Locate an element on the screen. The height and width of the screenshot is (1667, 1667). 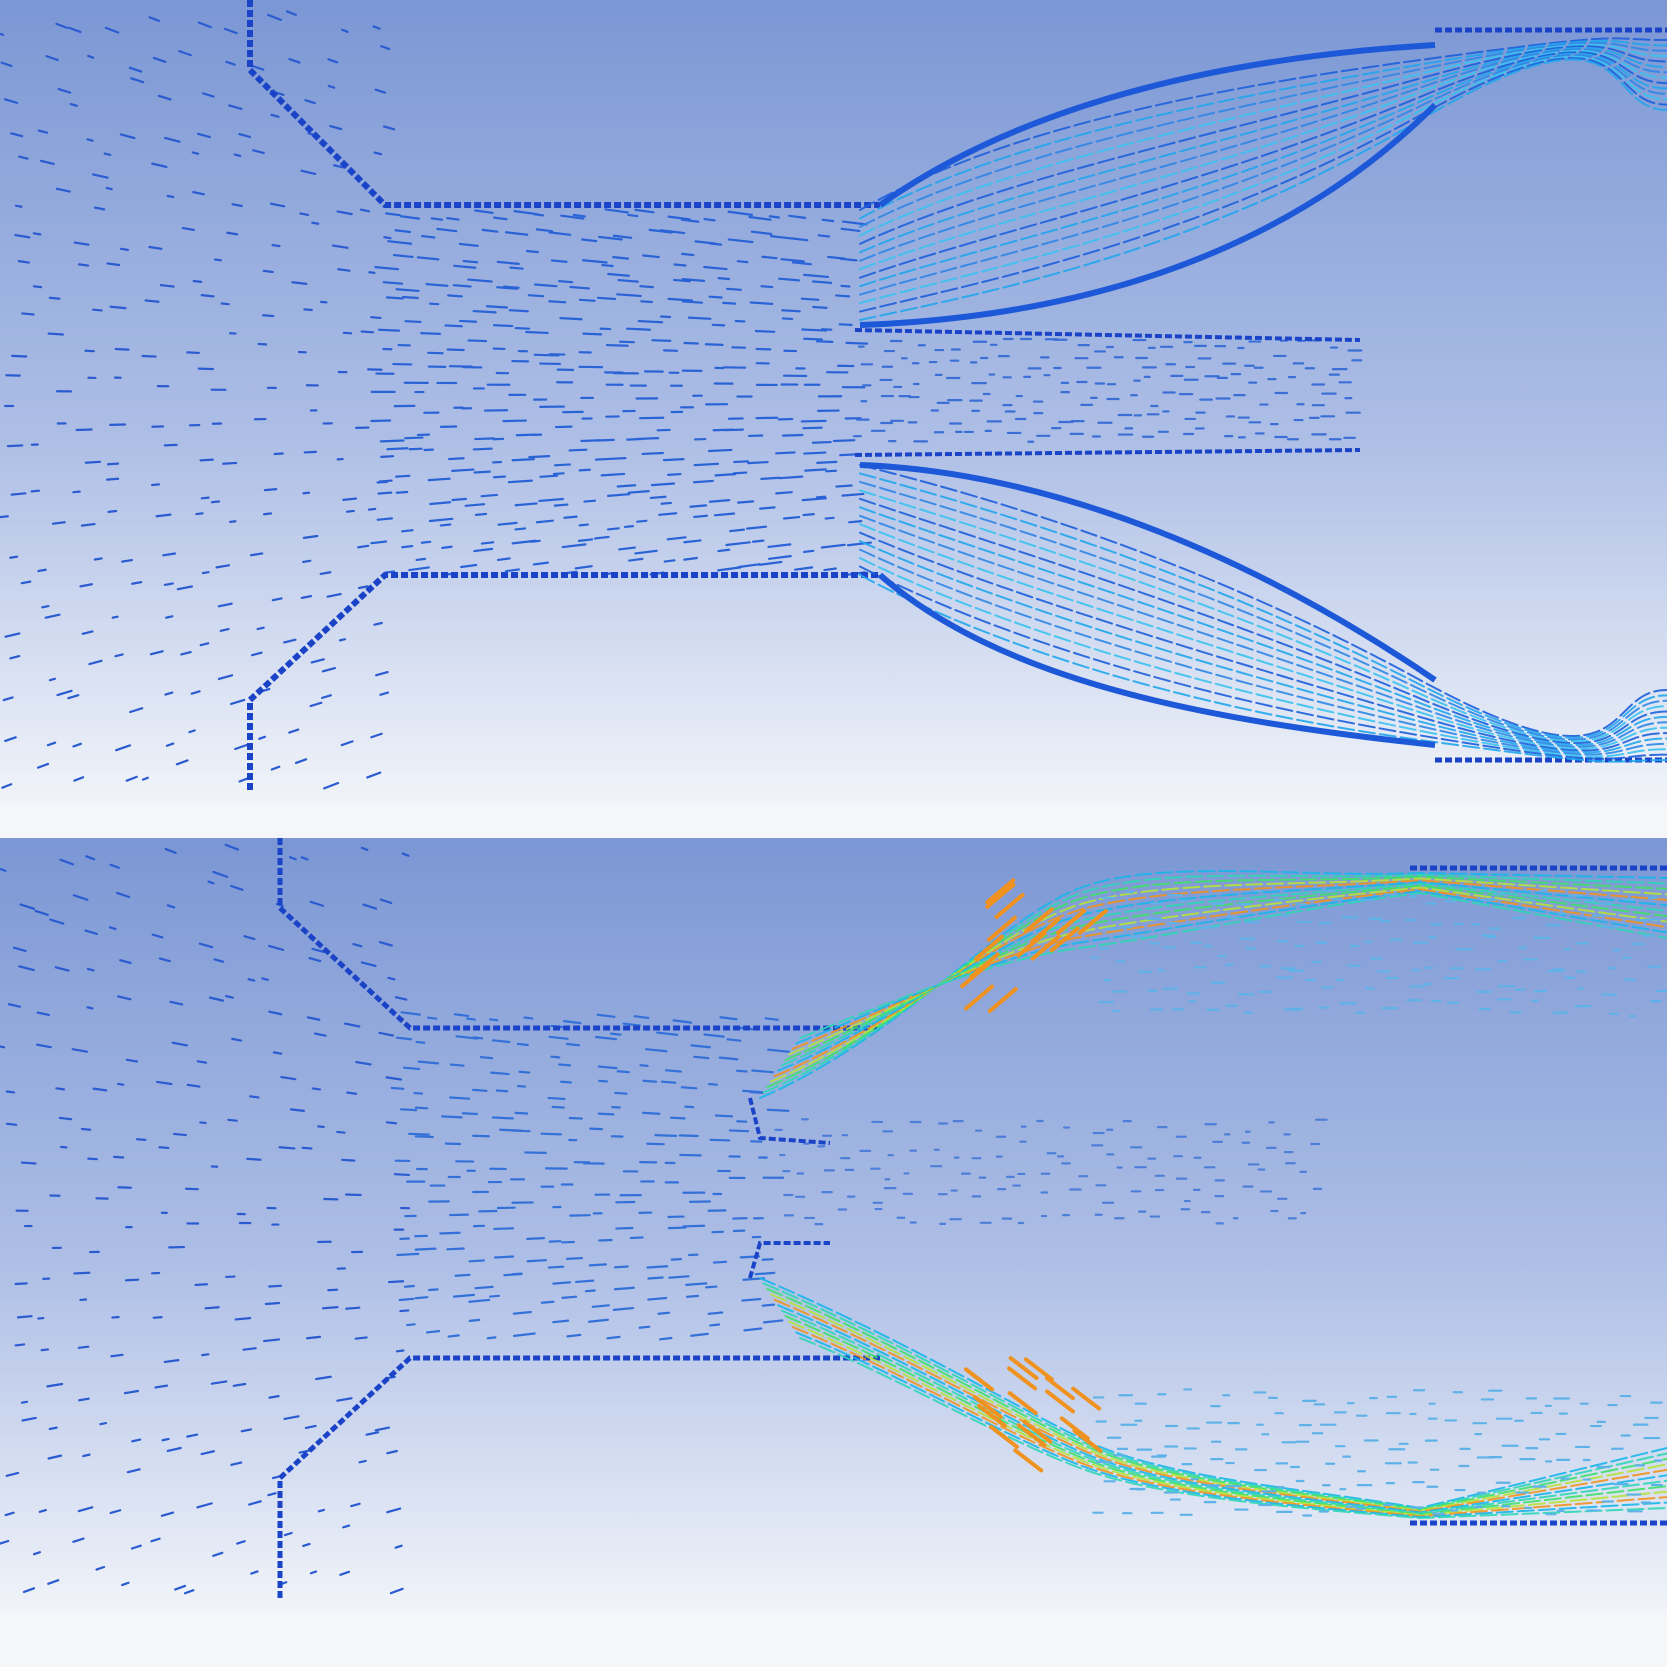
splitter-upper-lip is located at coordinates (789, 1121).